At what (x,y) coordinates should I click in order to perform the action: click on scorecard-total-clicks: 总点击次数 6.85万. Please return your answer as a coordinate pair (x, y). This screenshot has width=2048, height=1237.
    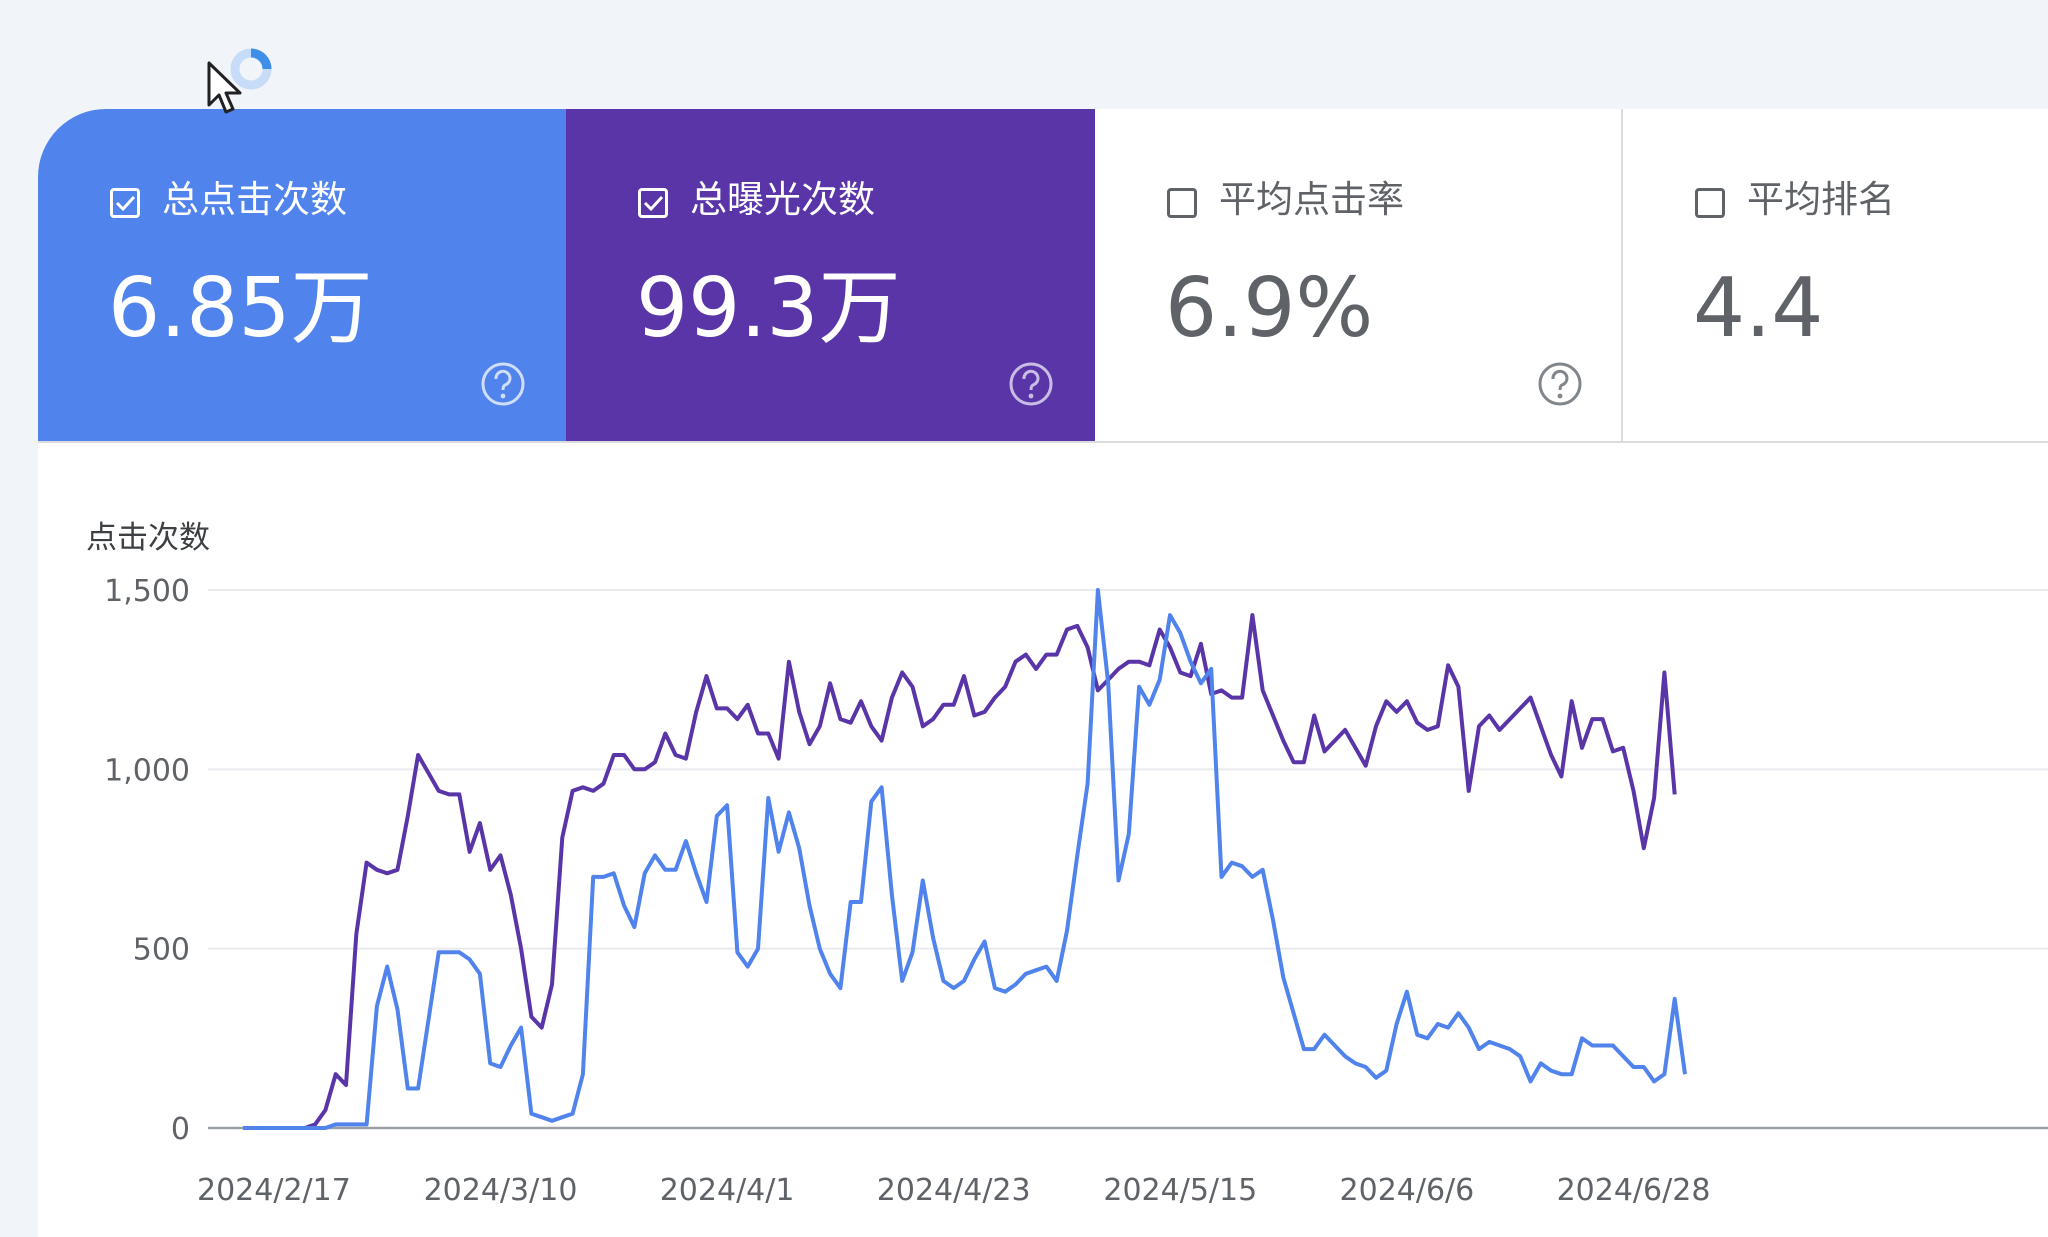
    Looking at the image, I should click on (302, 275).